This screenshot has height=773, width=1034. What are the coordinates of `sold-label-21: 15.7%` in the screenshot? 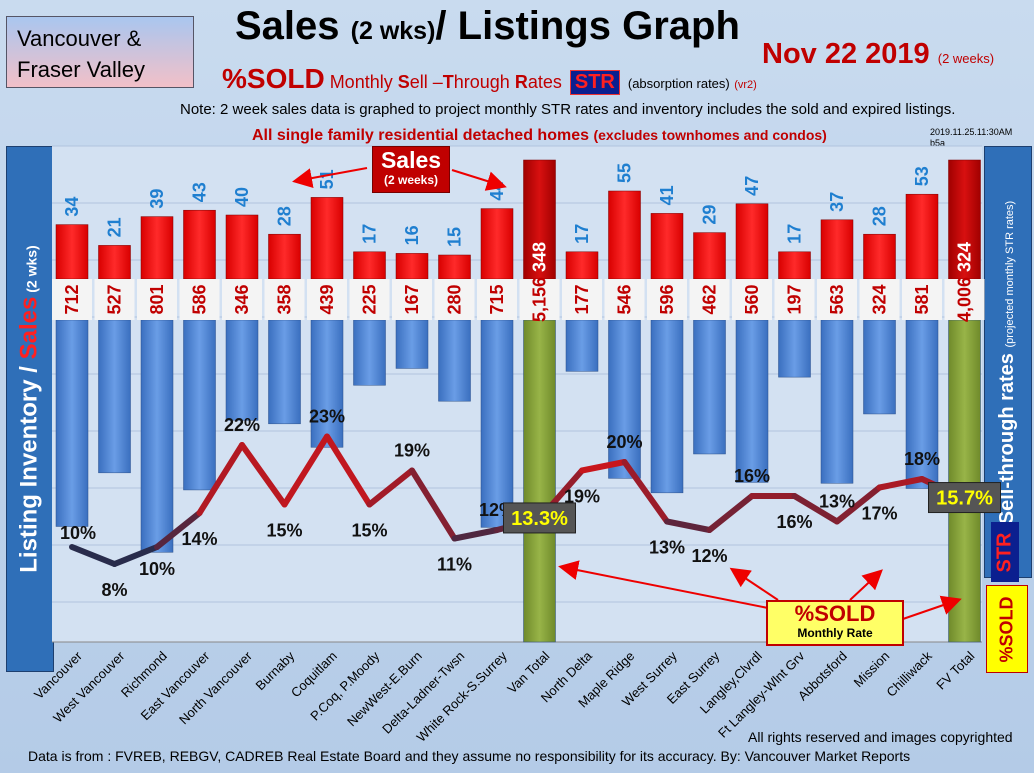 It's located at (964, 499).